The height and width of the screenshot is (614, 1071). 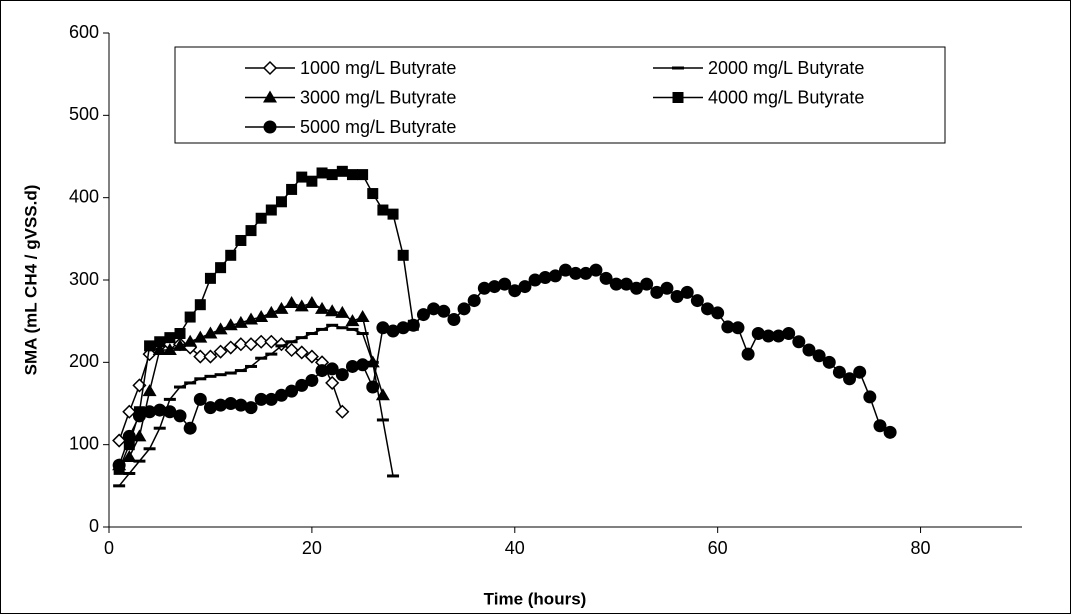 What do you see at coordinates (535, 598) in the screenshot?
I see `x-axis-label: Time (hours)` at bounding box center [535, 598].